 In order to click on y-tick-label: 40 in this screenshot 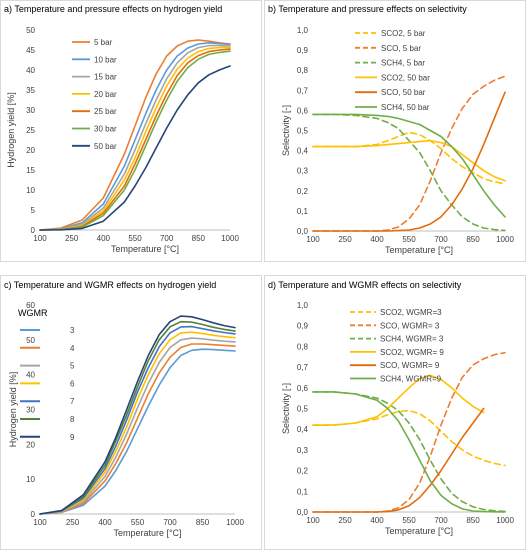, I will do `click(30, 70)`.